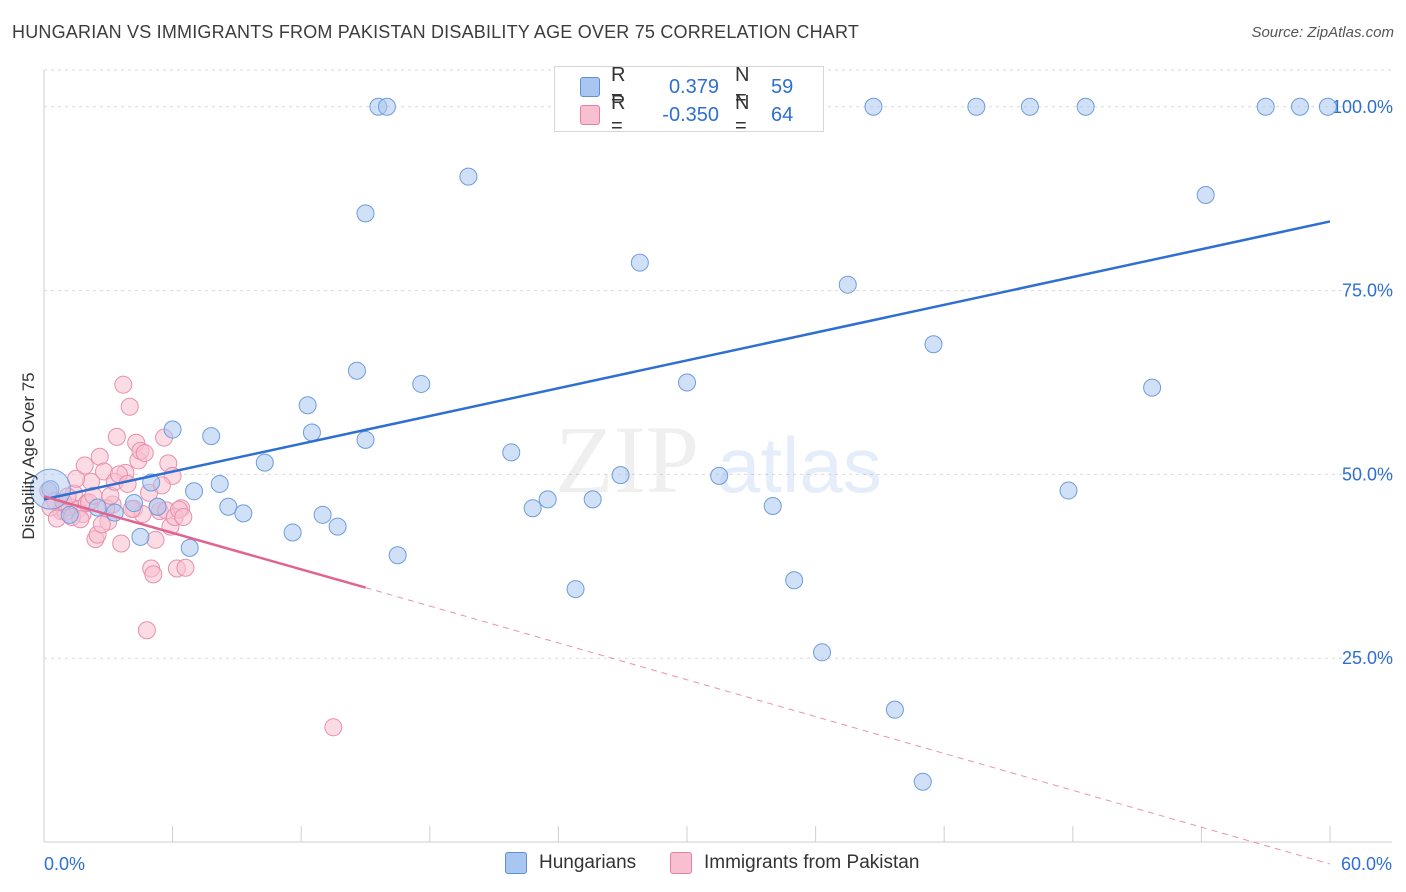  Describe the element at coordinates (50, 489) in the screenshot. I see `data-point-large` at that location.